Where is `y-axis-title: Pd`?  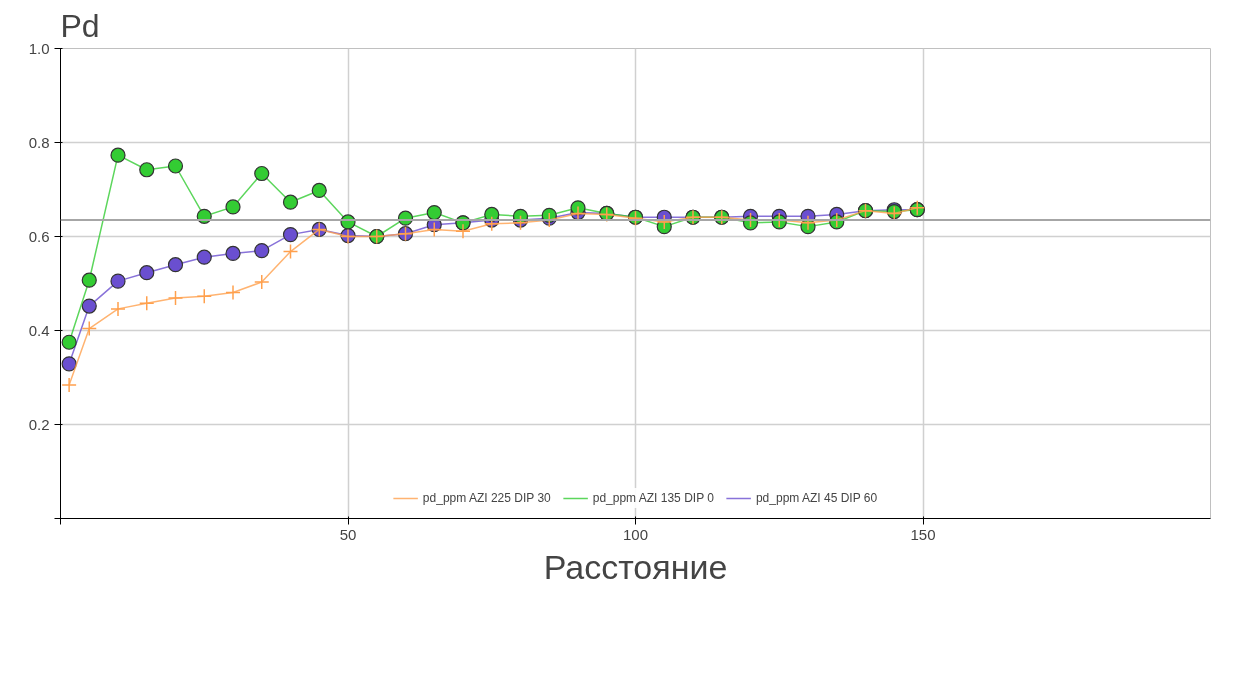
y-axis-title: Pd is located at coordinates (80, 25).